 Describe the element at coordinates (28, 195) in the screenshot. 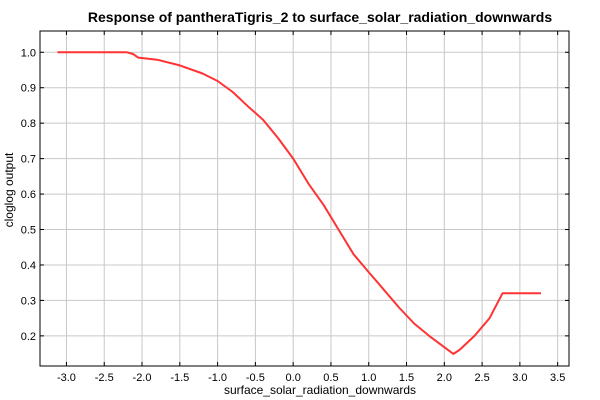

I see `y-tick-label: 0.6` at that location.